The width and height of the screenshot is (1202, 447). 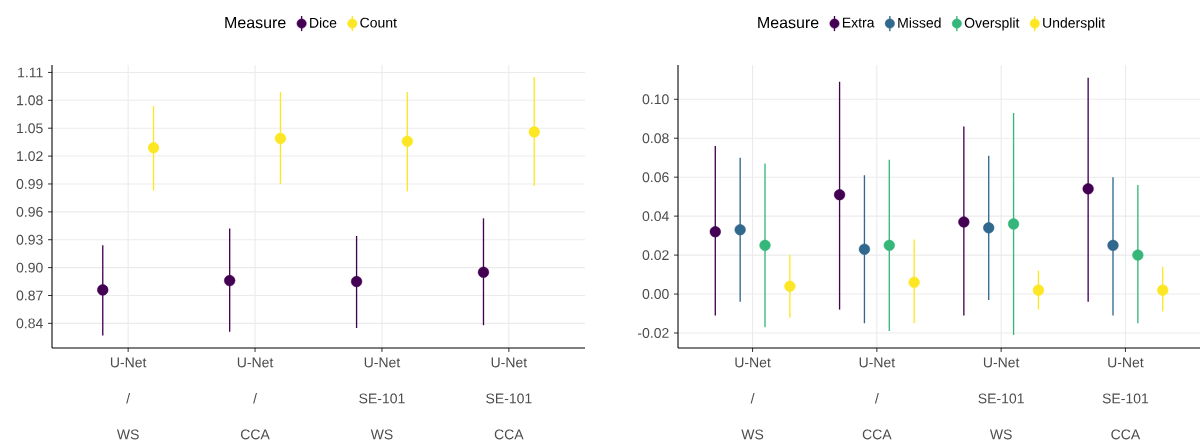 I want to click on y-tick-label: 0.00, so click(x=655, y=294).